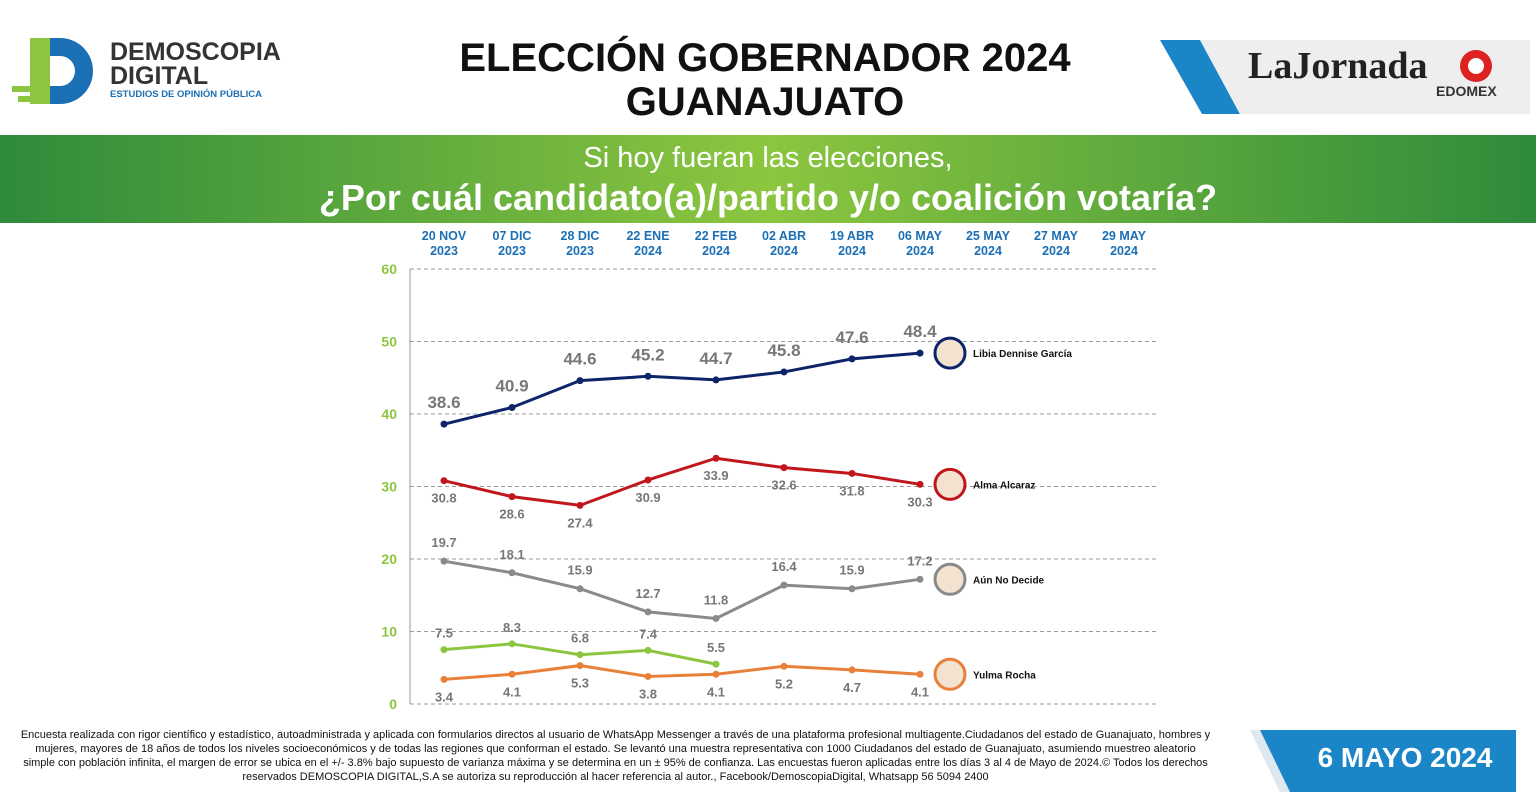  Describe the element at coordinates (1004, 485) in the screenshot. I see `legend-label: Alma Alcaraz` at that location.